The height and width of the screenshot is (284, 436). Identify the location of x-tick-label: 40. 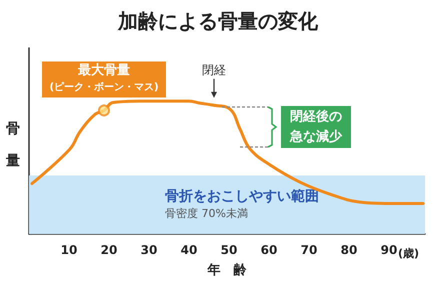
(189, 250).